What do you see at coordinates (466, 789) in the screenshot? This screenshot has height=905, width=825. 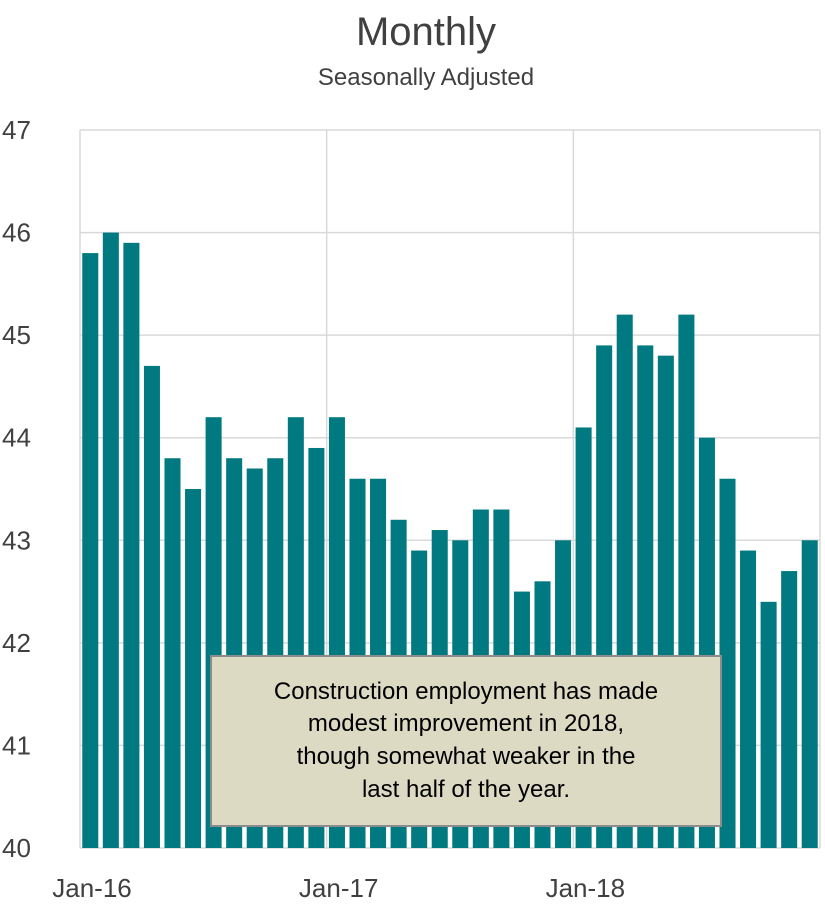 I see `annotation-line-4: last half of the year.` at bounding box center [466, 789].